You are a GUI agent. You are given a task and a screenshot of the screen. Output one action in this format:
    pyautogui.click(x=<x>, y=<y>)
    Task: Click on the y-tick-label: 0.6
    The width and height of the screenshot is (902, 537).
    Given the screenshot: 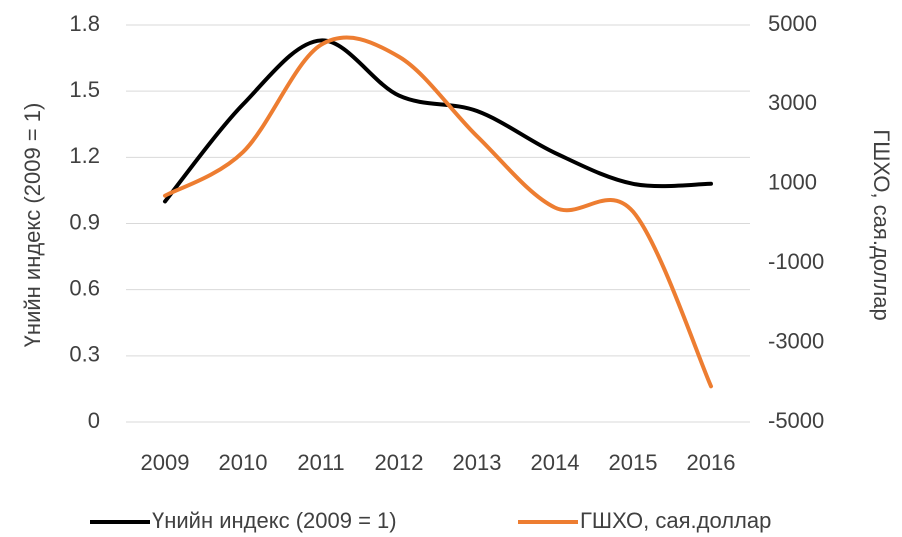 What is the action you would take?
    pyautogui.click(x=84, y=287)
    